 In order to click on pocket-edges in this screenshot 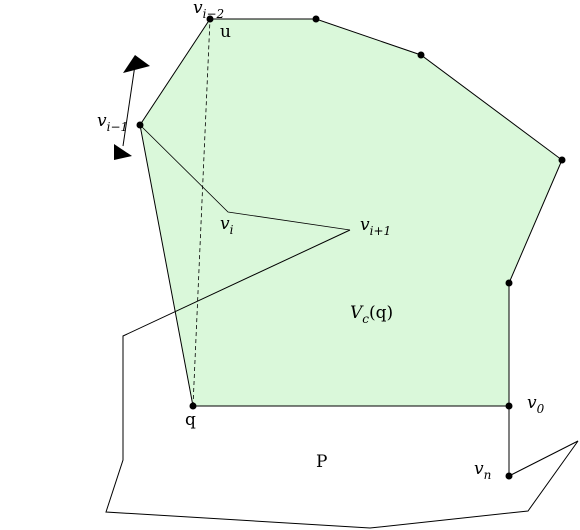, I will do `click(245, 177)`.